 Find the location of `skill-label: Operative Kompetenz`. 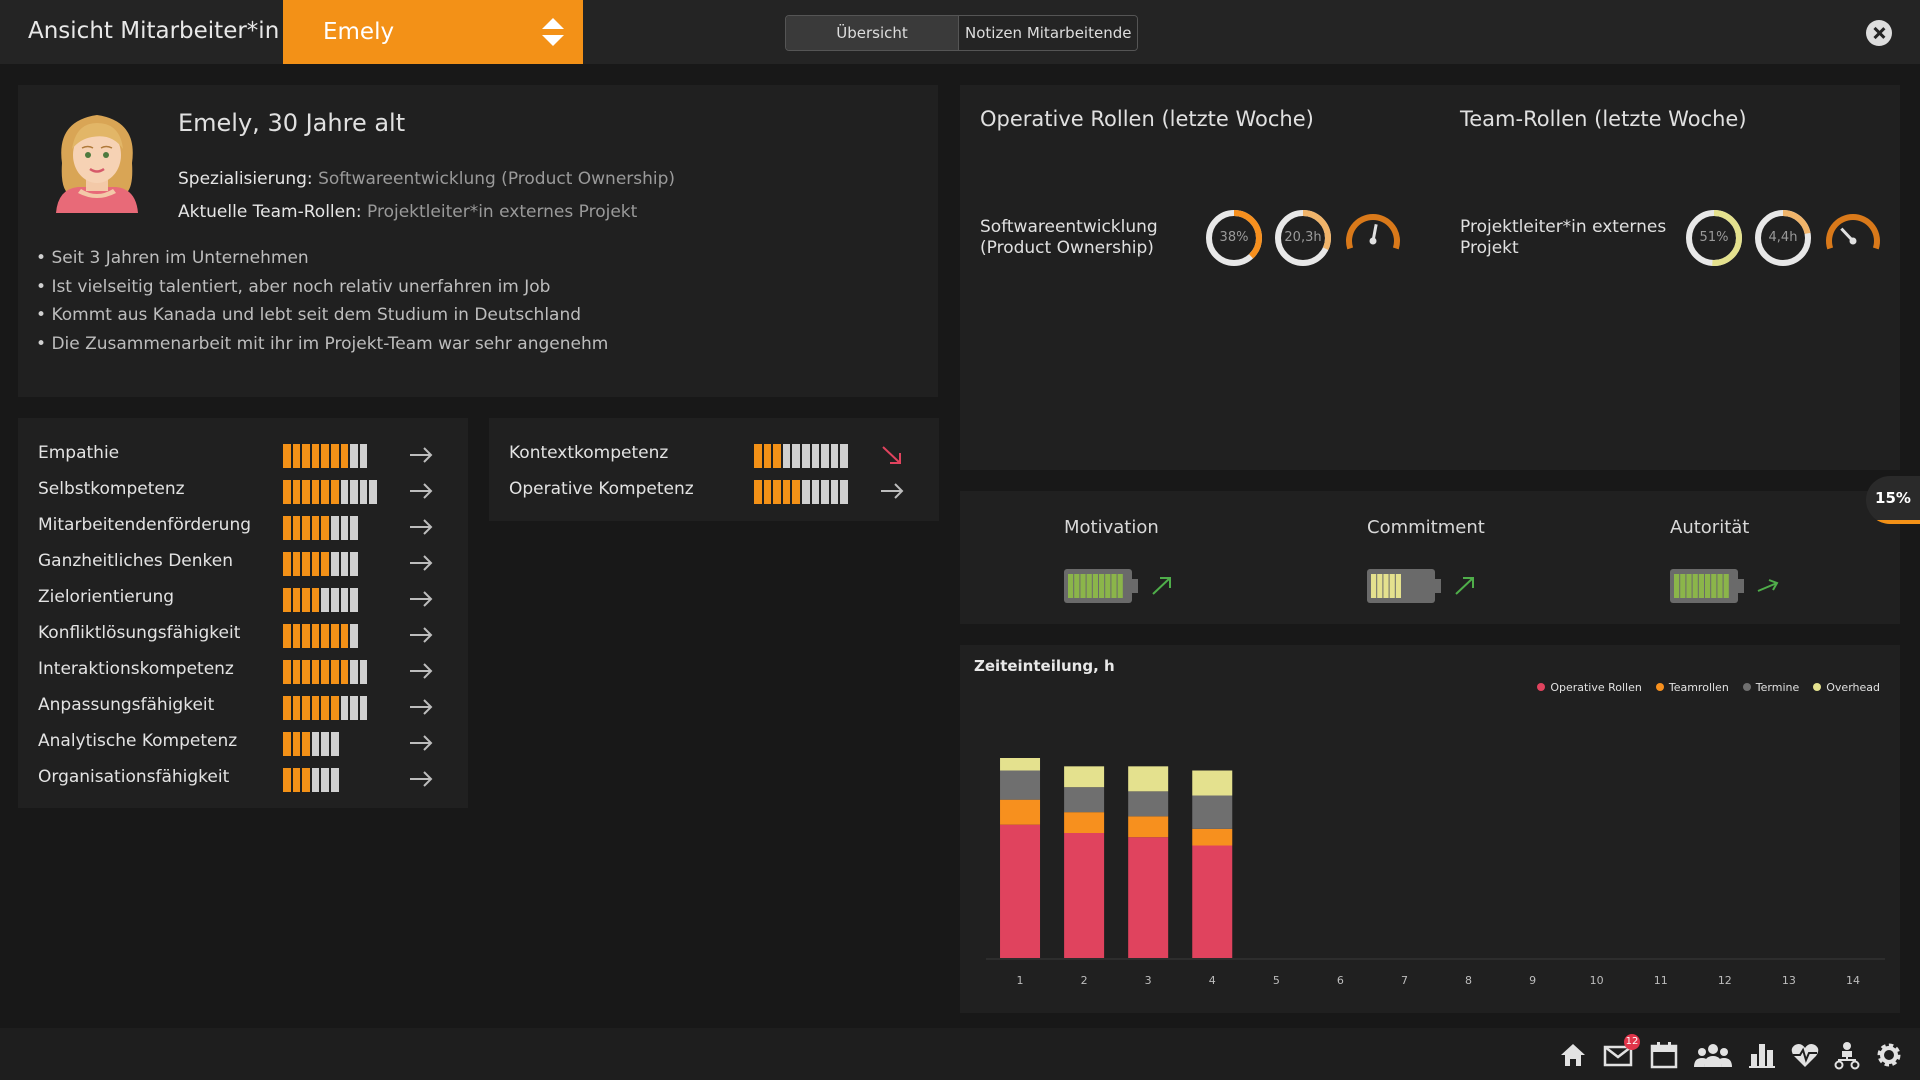

skill-label: Operative Kompetenz is located at coordinates (601, 489).